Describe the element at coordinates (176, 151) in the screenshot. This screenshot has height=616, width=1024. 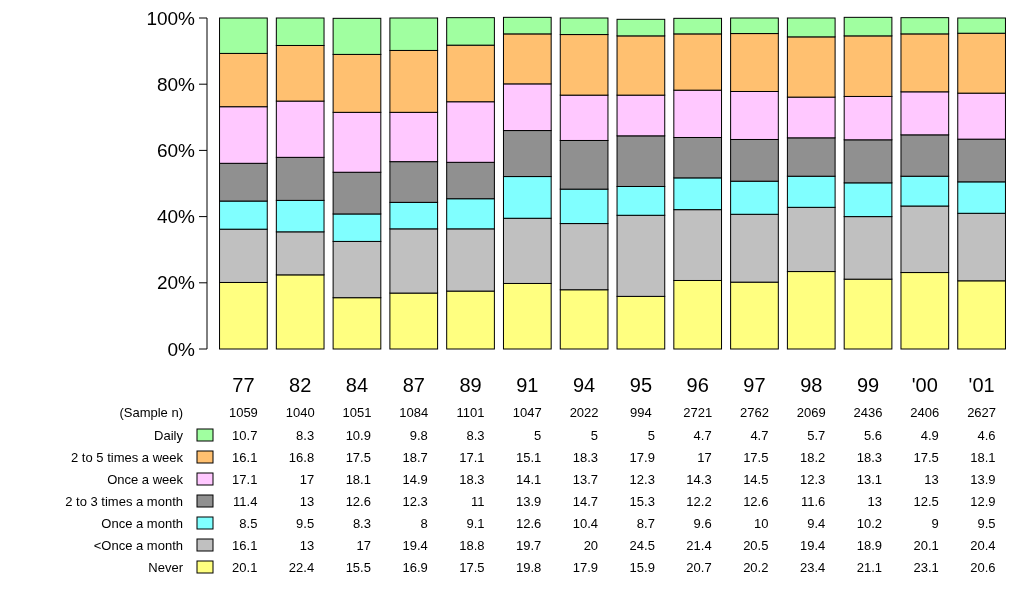
I see `y-tick-label: 60%` at that location.